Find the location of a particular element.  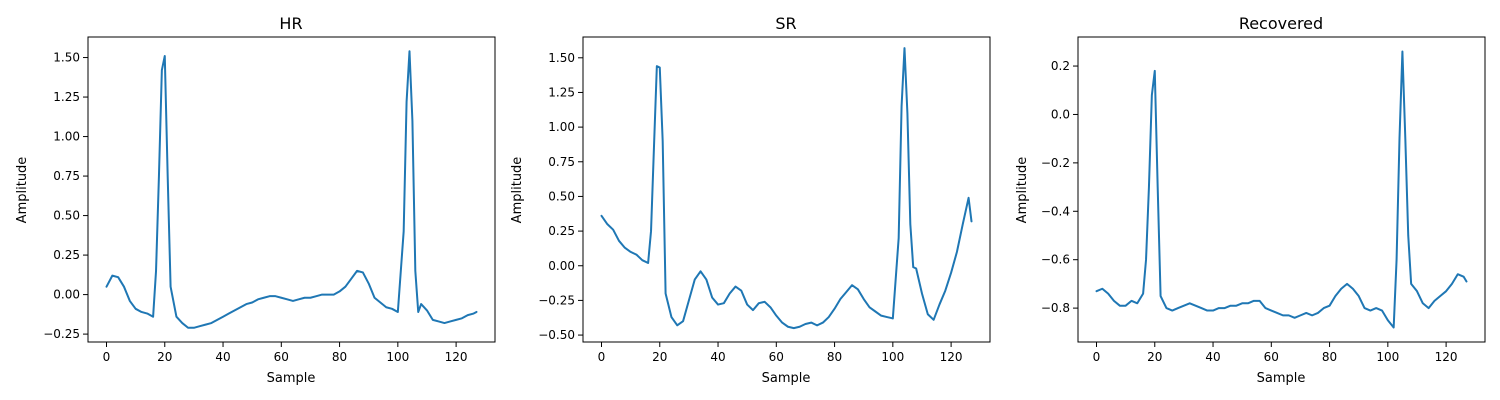

y-tick-label: −0.4 is located at coordinates (1055, 211).